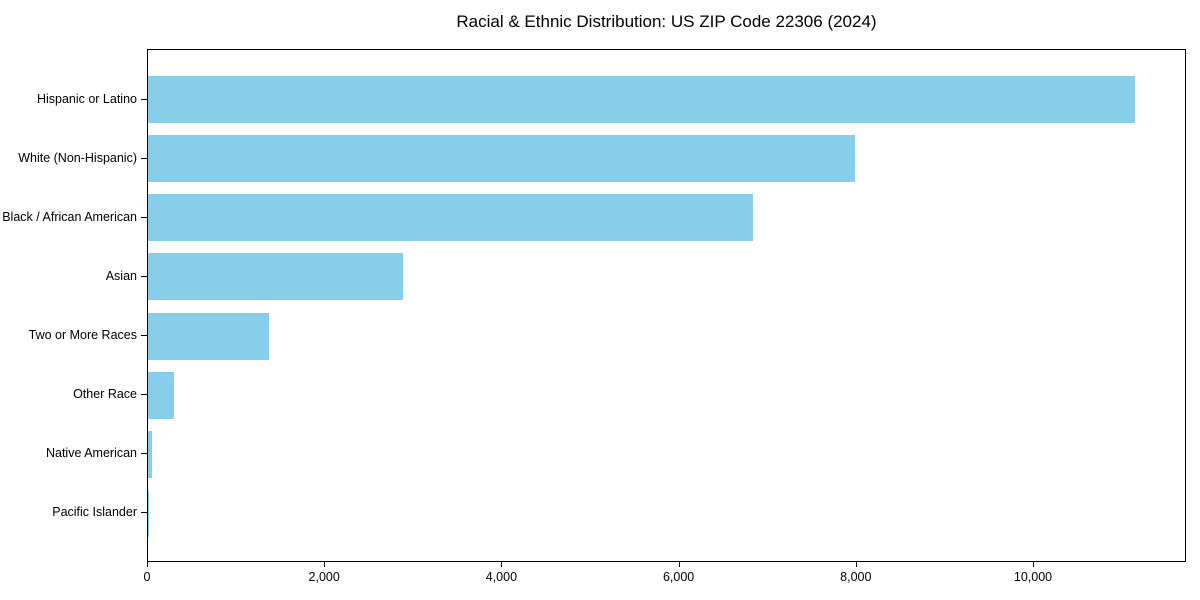 The height and width of the screenshot is (600, 1200). I want to click on bar-native-american, so click(150, 454).